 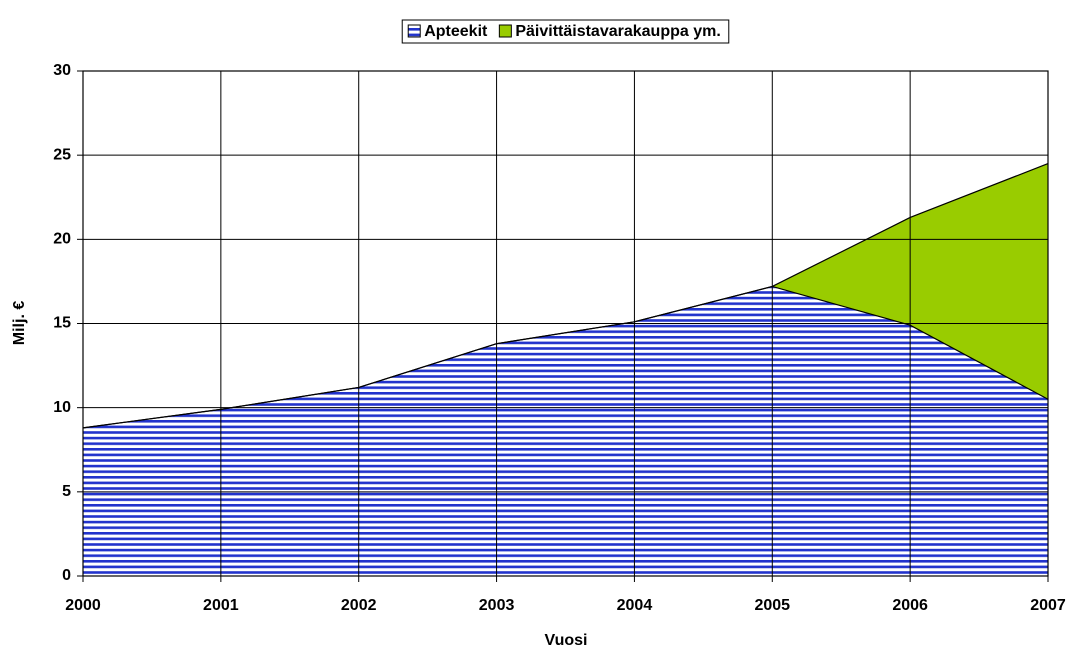 I want to click on x-tick-label: 2006, so click(x=910, y=605).